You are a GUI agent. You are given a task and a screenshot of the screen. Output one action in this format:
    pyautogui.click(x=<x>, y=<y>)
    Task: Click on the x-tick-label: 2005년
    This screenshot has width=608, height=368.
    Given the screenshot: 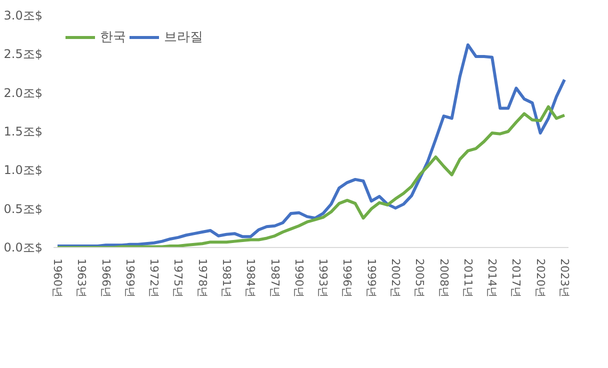 What is the action you would take?
    pyautogui.click(x=419, y=278)
    